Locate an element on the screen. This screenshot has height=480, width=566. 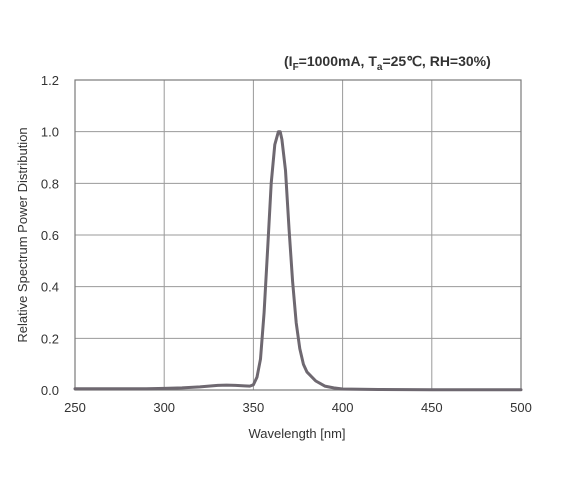
y-tick-label: 0.6 is located at coordinates (50, 235).